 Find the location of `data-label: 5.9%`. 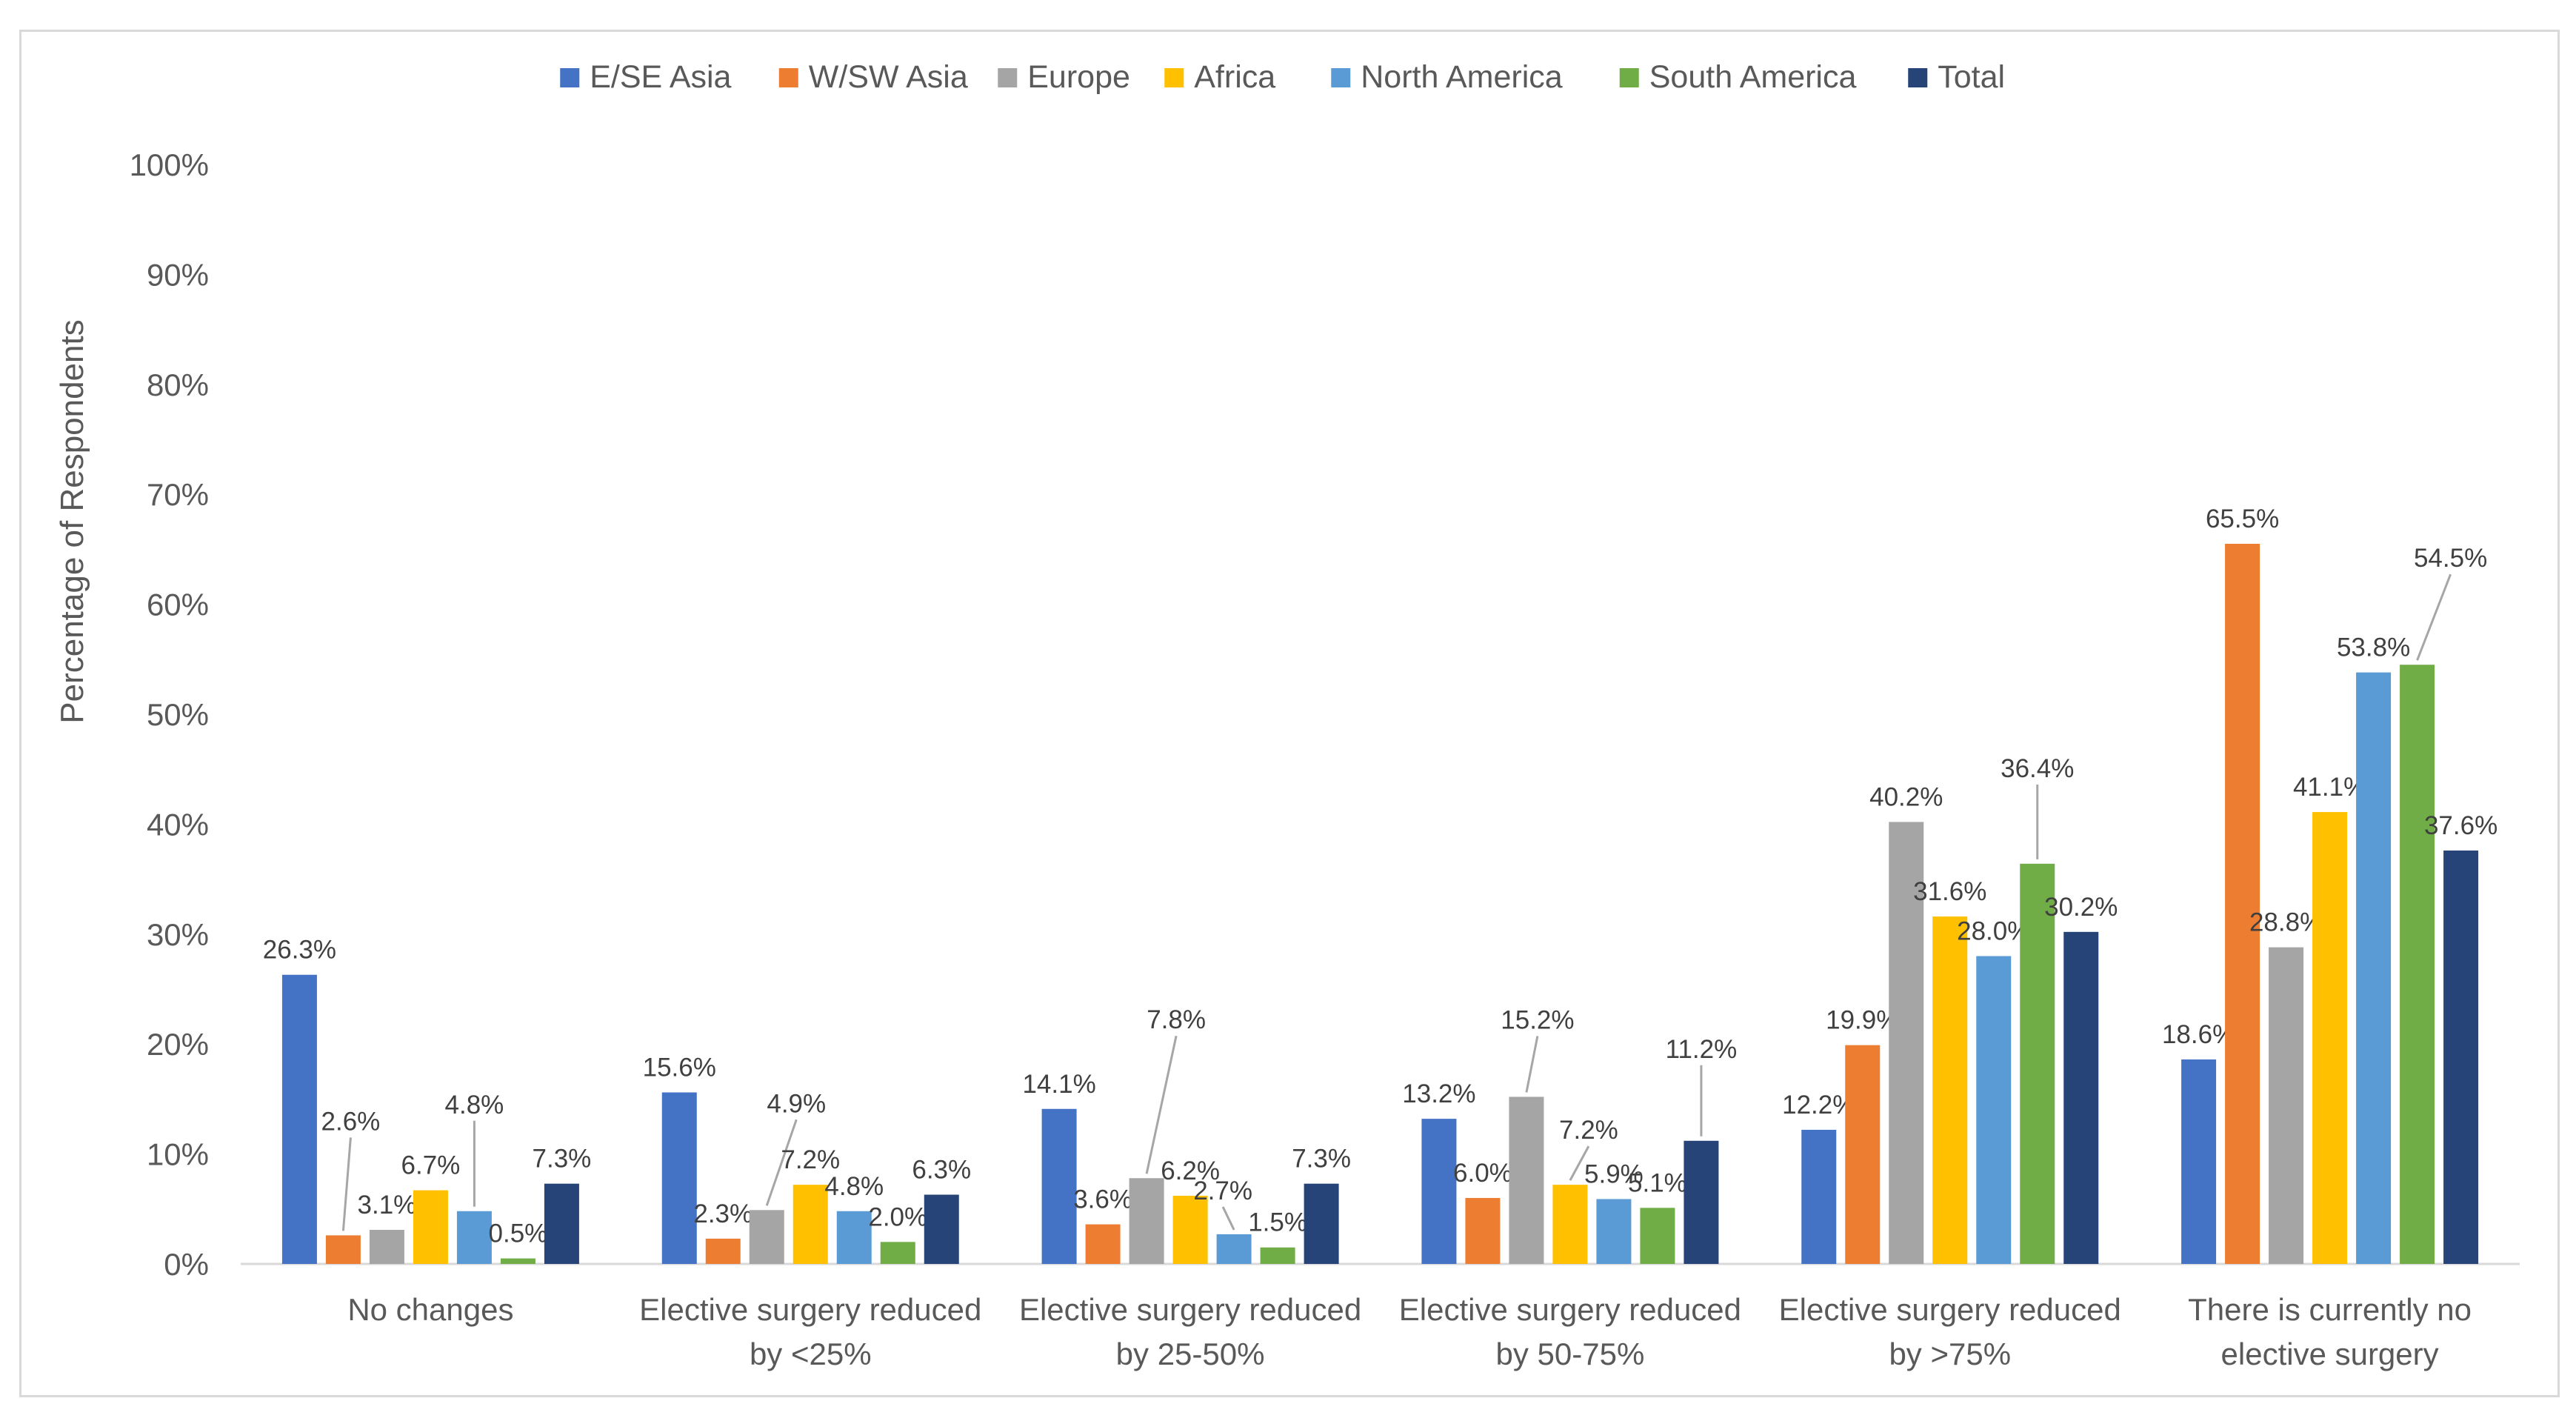

data-label: 5.9% is located at coordinates (1614, 1173).